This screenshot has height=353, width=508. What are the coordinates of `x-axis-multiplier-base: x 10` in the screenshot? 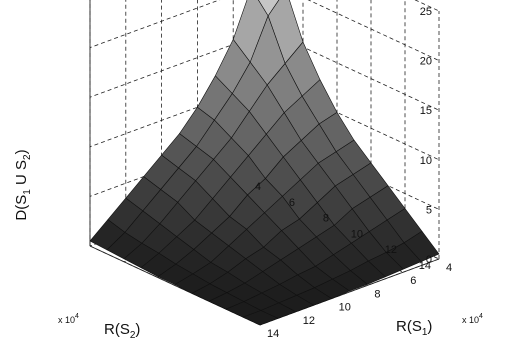 It's located at (470, 320).